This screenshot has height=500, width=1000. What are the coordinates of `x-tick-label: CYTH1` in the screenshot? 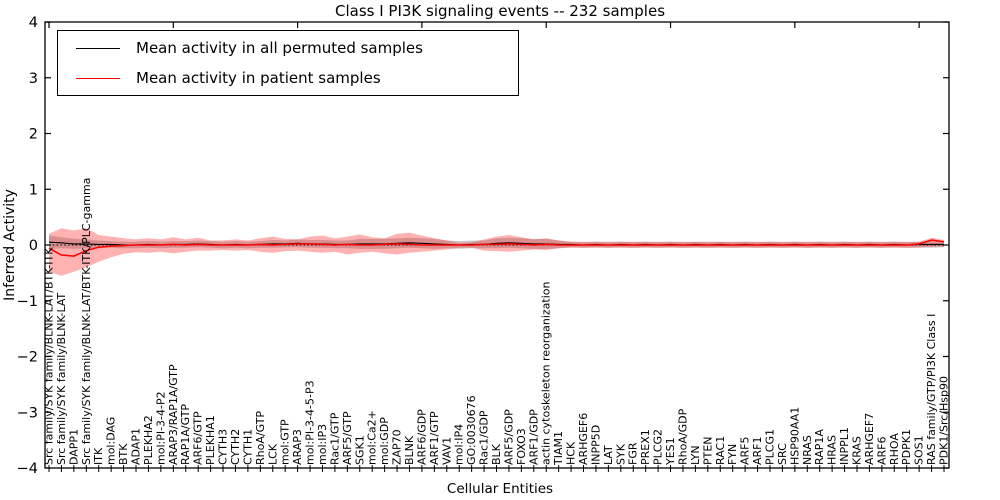 It's located at (247, 447).